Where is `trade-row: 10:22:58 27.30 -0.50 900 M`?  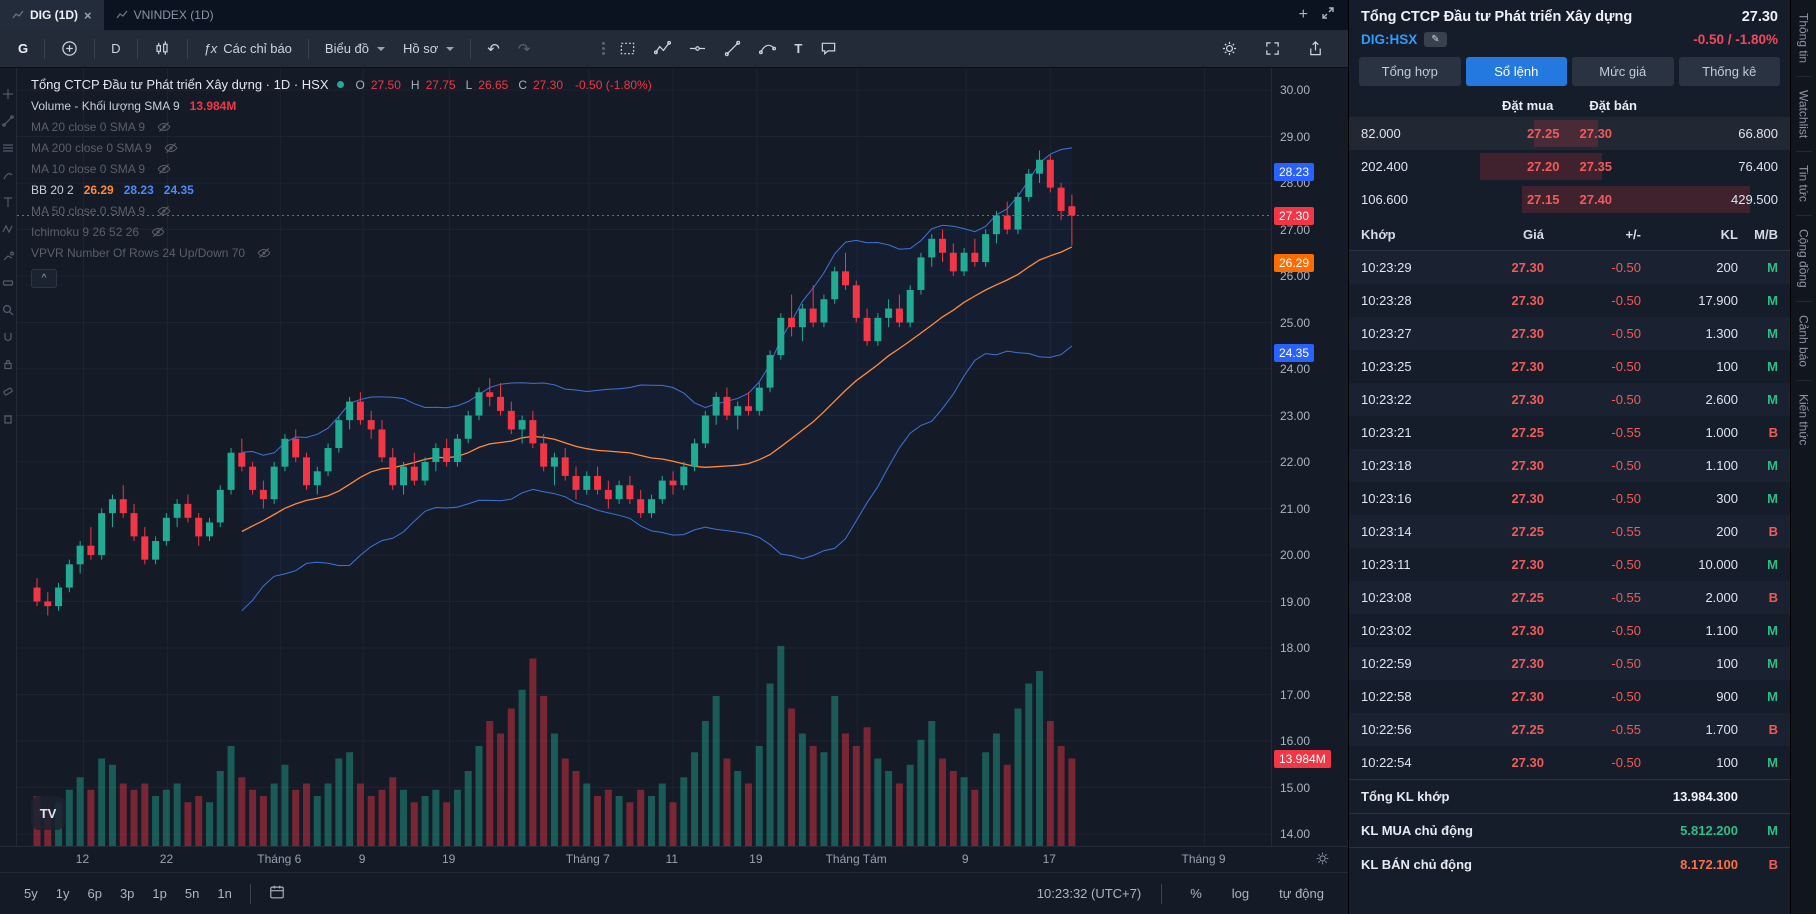
trade-row: 10:22:58 27.30 -0.50 900 M is located at coordinates (1569, 696).